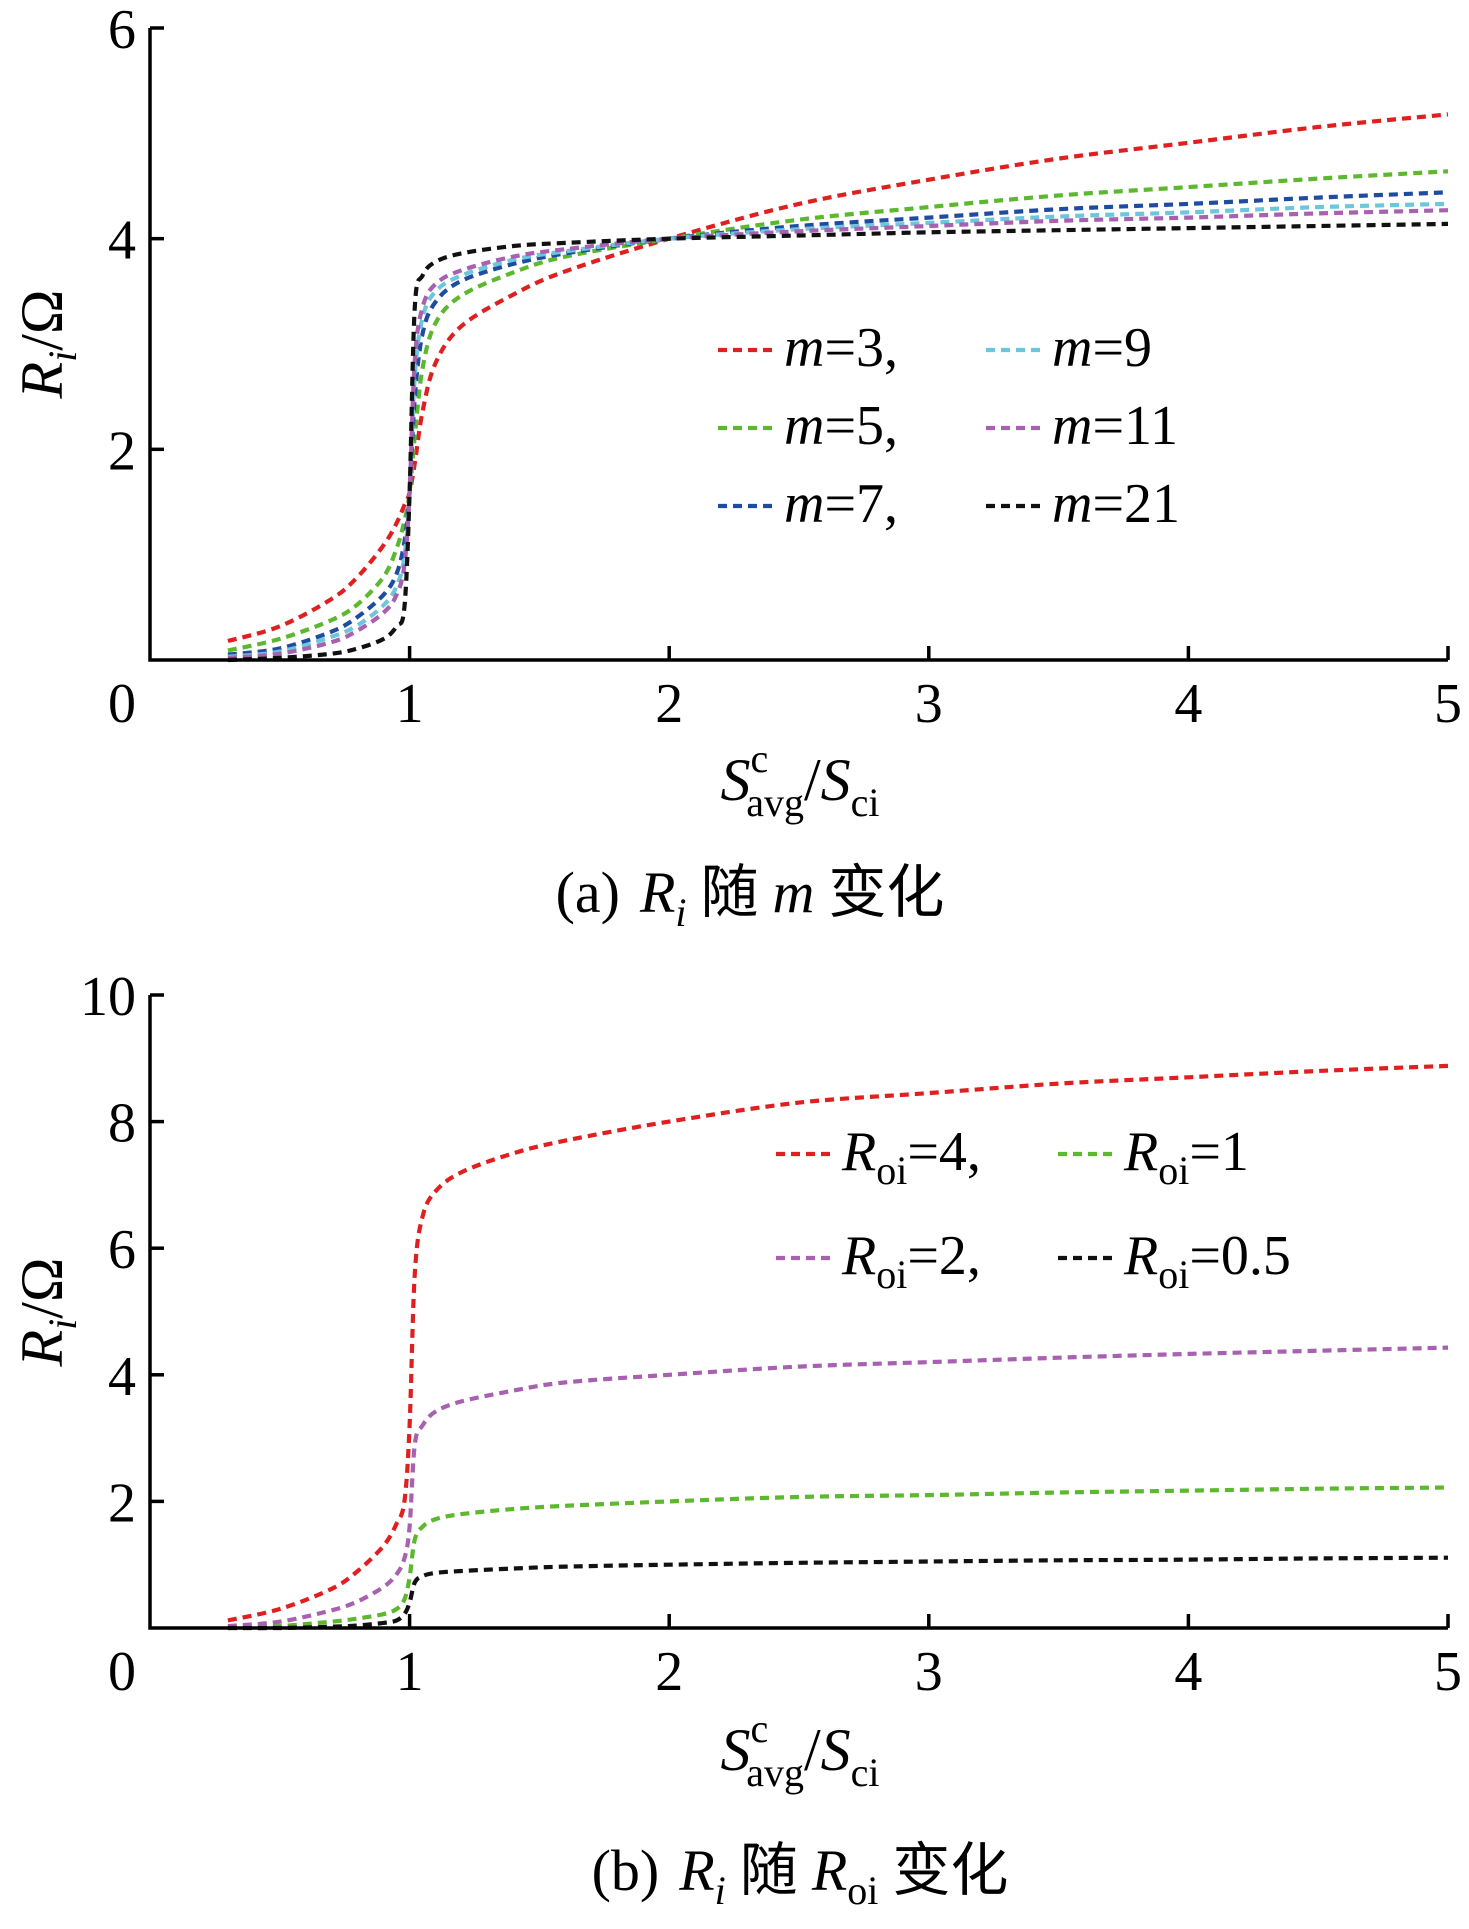 This screenshot has height=1929, width=1469. I want to click on legend-label-a-5: m=21, so click(1116, 504).